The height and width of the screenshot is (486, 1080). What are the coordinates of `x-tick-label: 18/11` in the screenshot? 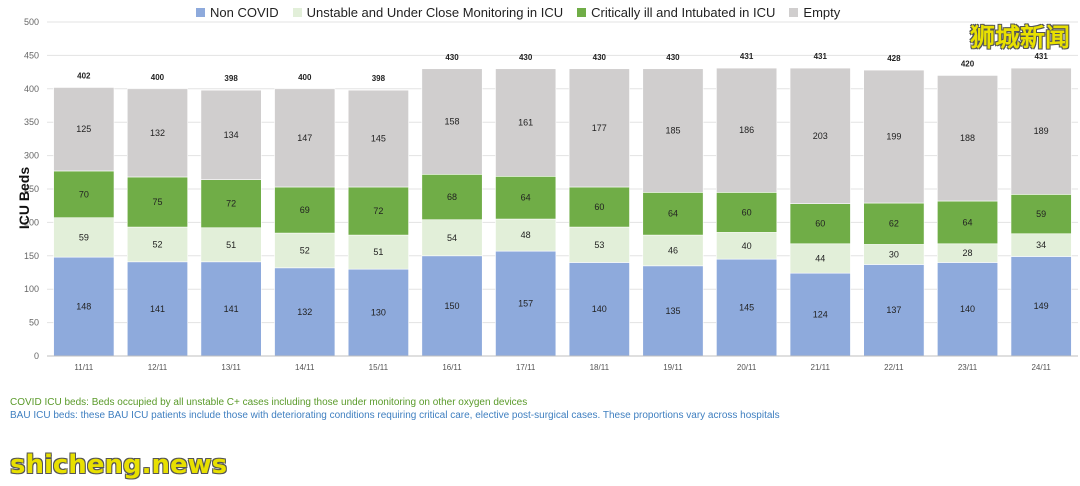 It's located at (600, 367).